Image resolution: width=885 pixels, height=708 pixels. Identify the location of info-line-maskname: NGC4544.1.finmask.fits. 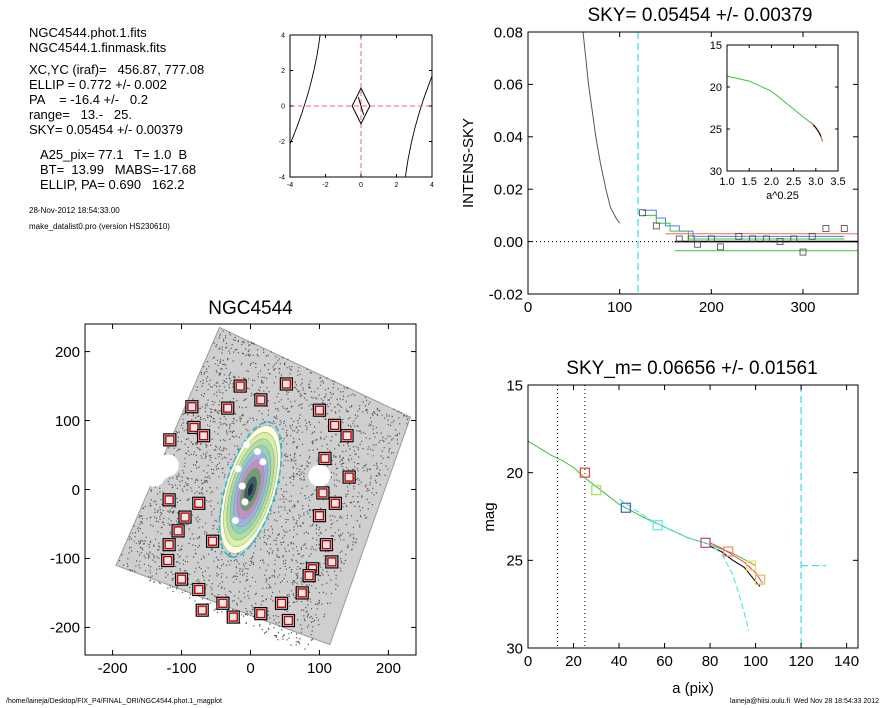
(98, 47).